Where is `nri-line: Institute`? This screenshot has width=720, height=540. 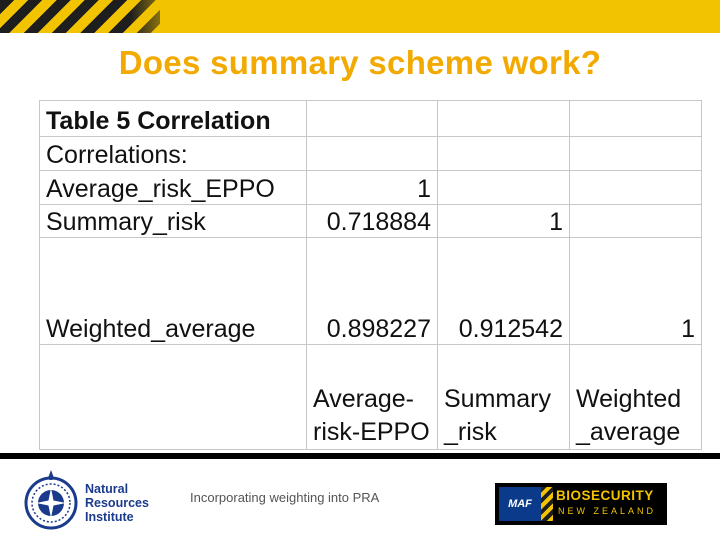
nri-line: Institute is located at coordinates (109, 517).